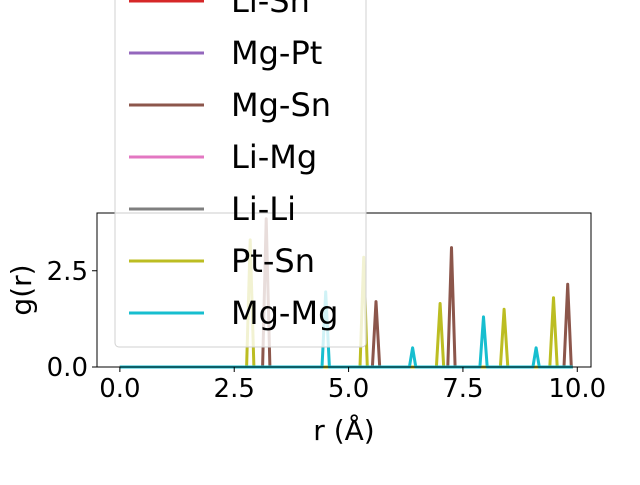 This screenshot has height=485, width=640. What do you see at coordinates (273, 261) in the screenshot?
I see `legend-label-pt-sn: Pt-Sn` at bounding box center [273, 261].